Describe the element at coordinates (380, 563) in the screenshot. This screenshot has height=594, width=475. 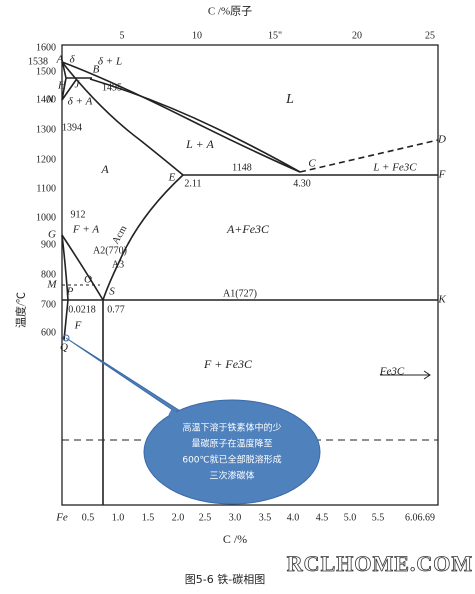
I see `watermark: RCLHOME.COM` at that location.